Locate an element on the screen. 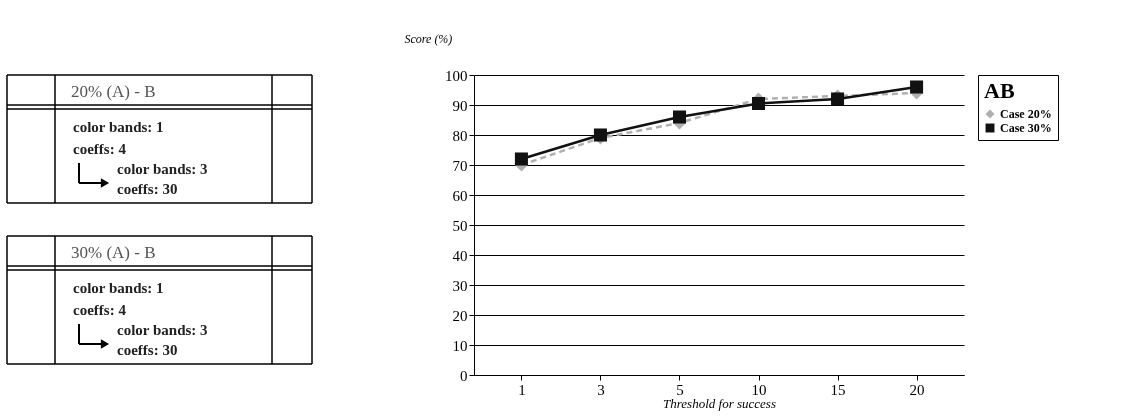 The height and width of the screenshot is (420, 1136). legend-label: Case 30% is located at coordinates (1026, 128).